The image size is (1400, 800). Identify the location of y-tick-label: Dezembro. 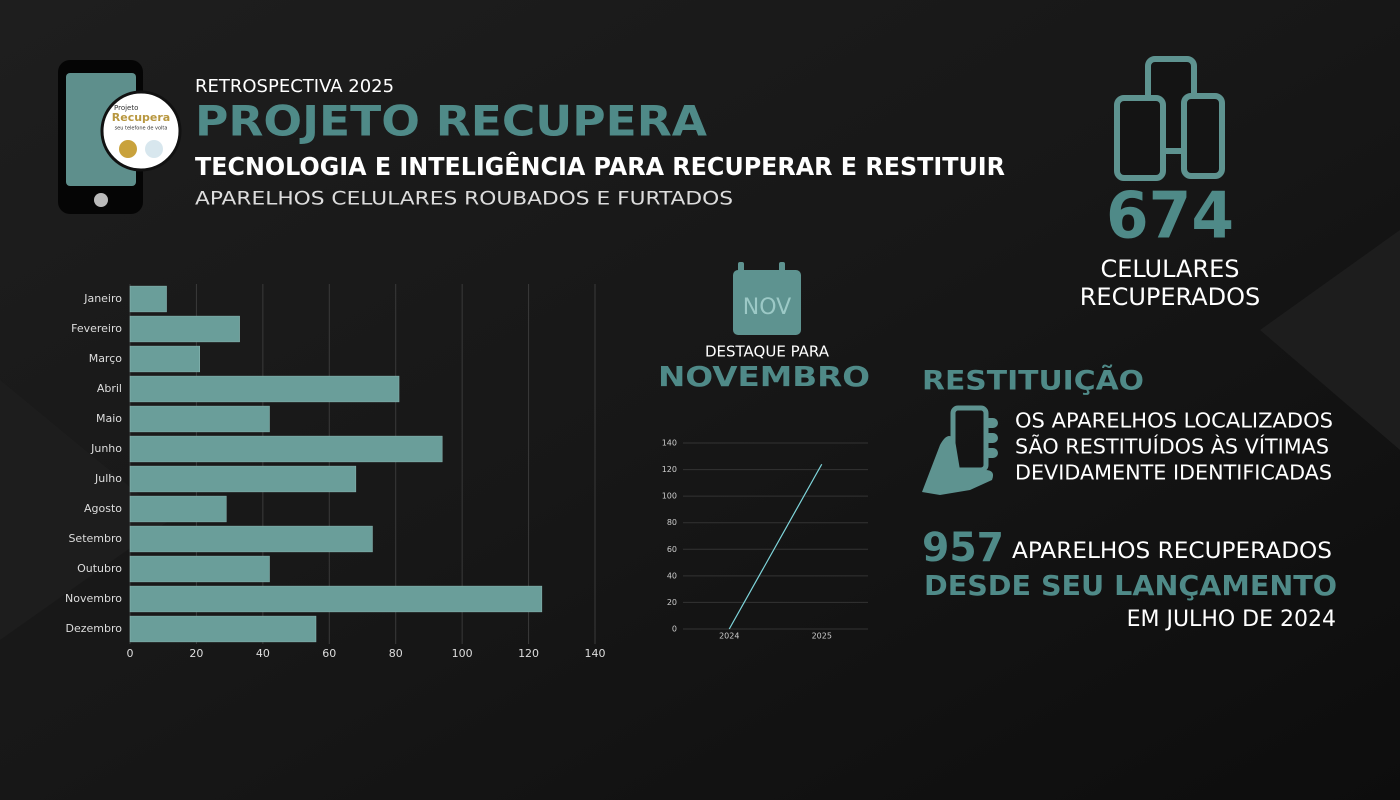
(94, 628).